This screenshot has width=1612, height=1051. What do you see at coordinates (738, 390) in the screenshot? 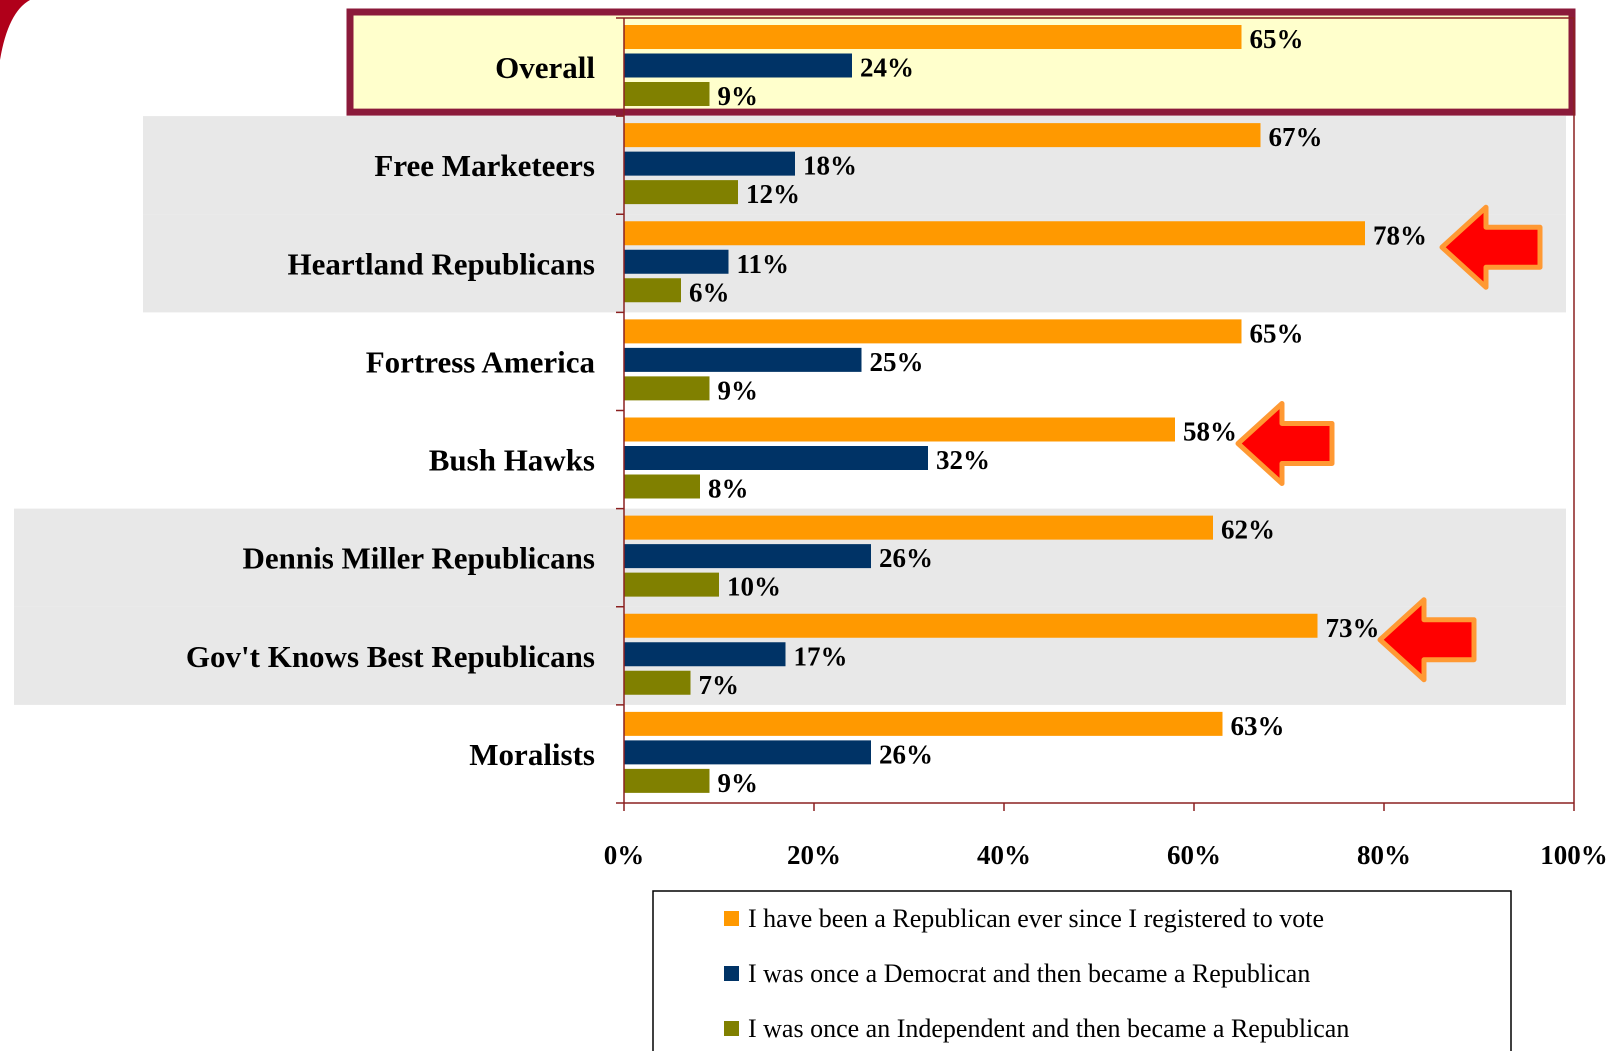
I see `value-label-fortress-america-series-3: 9%` at bounding box center [738, 390].